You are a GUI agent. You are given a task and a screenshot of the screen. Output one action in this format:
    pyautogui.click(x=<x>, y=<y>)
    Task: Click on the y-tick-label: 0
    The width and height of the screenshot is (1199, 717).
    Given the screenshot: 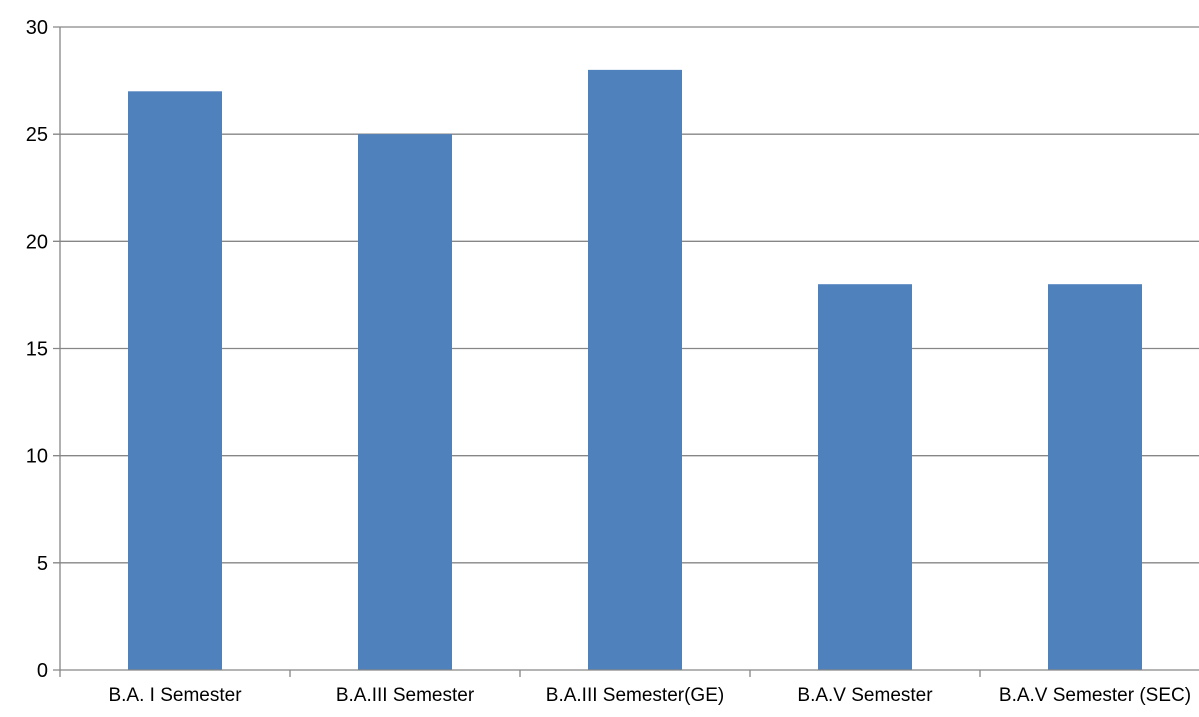 What is the action you would take?
    pyautogui.click(x=42, y=671)
    